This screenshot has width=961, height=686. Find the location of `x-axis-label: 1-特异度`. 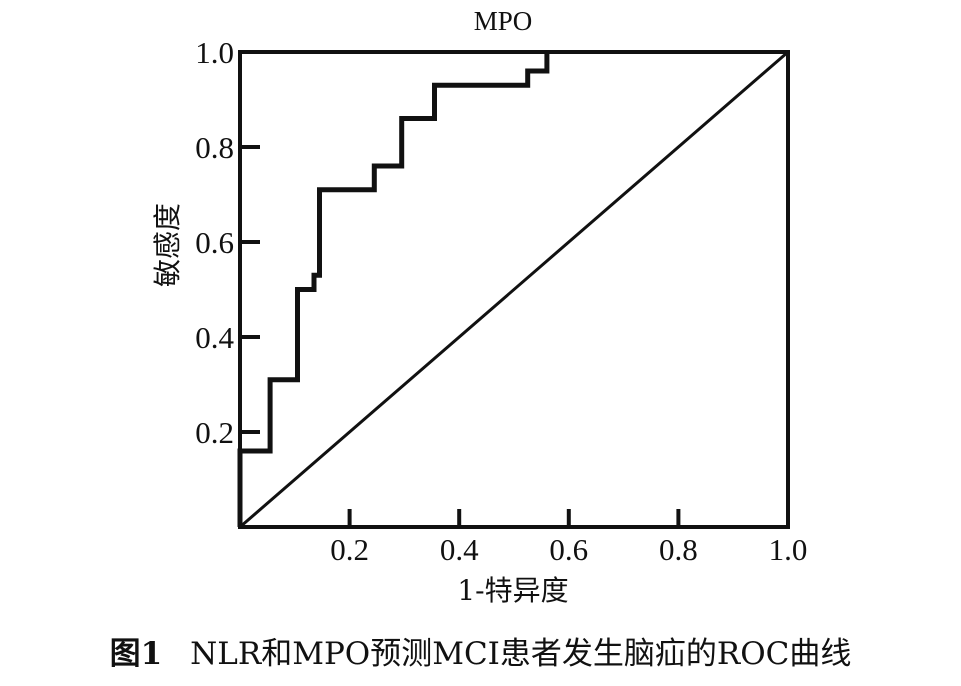

x-axis-label: 1-特异度 is located at coordinates (512, 590).